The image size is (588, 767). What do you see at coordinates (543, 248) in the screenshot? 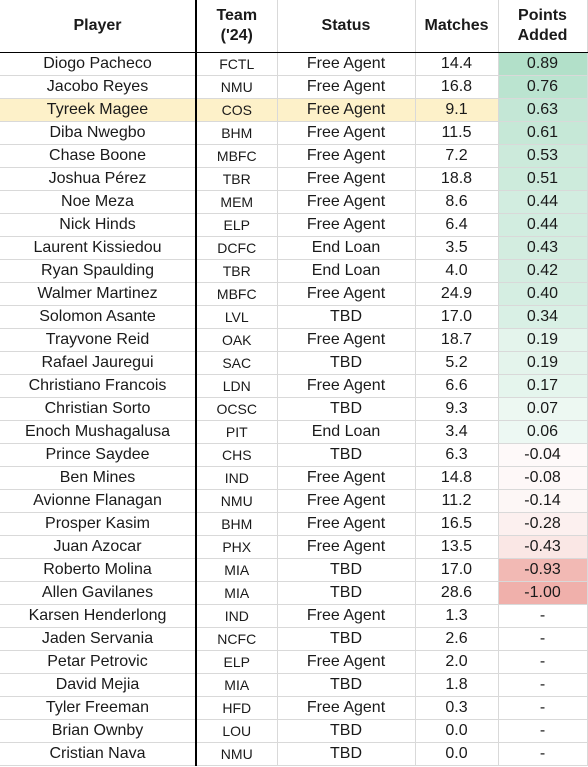
I see `points-added-cell: 0.43` at bounding box center [543, 248].